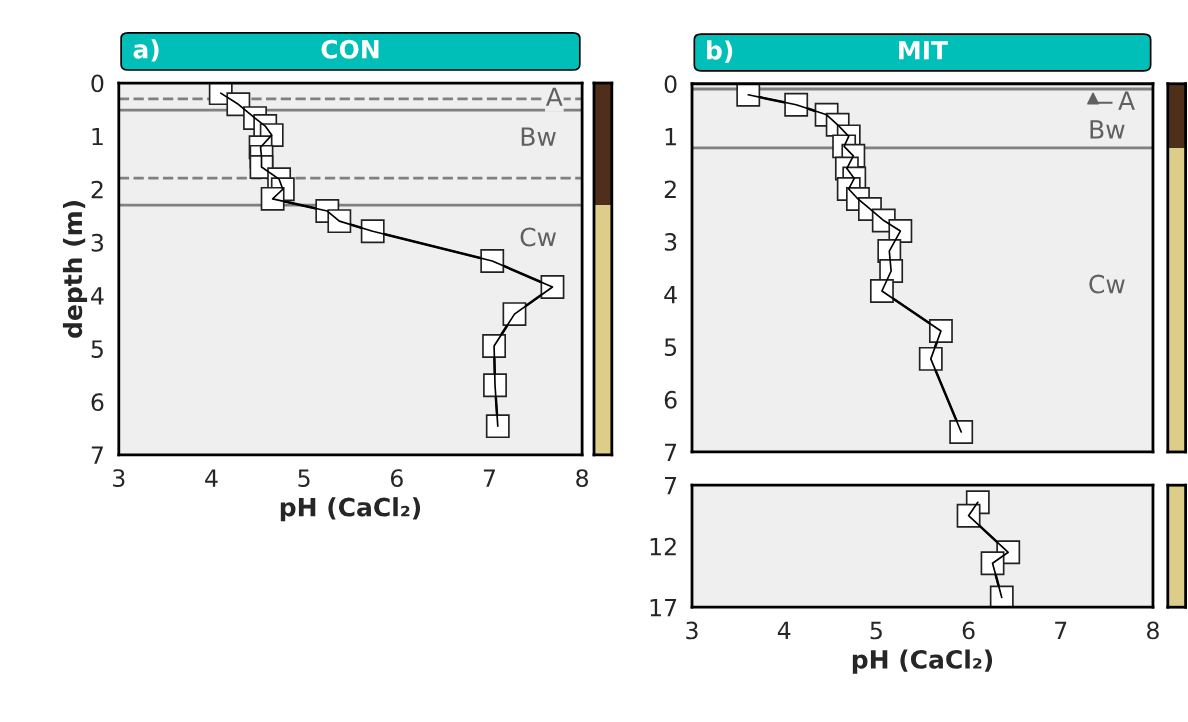 Image resolution: width=1188 pixels, height=722 pixels. What do you see at coordinates (663, 546) in the screenshot?
I see `y-tick-label: 12` at bounding box center [663, 546].